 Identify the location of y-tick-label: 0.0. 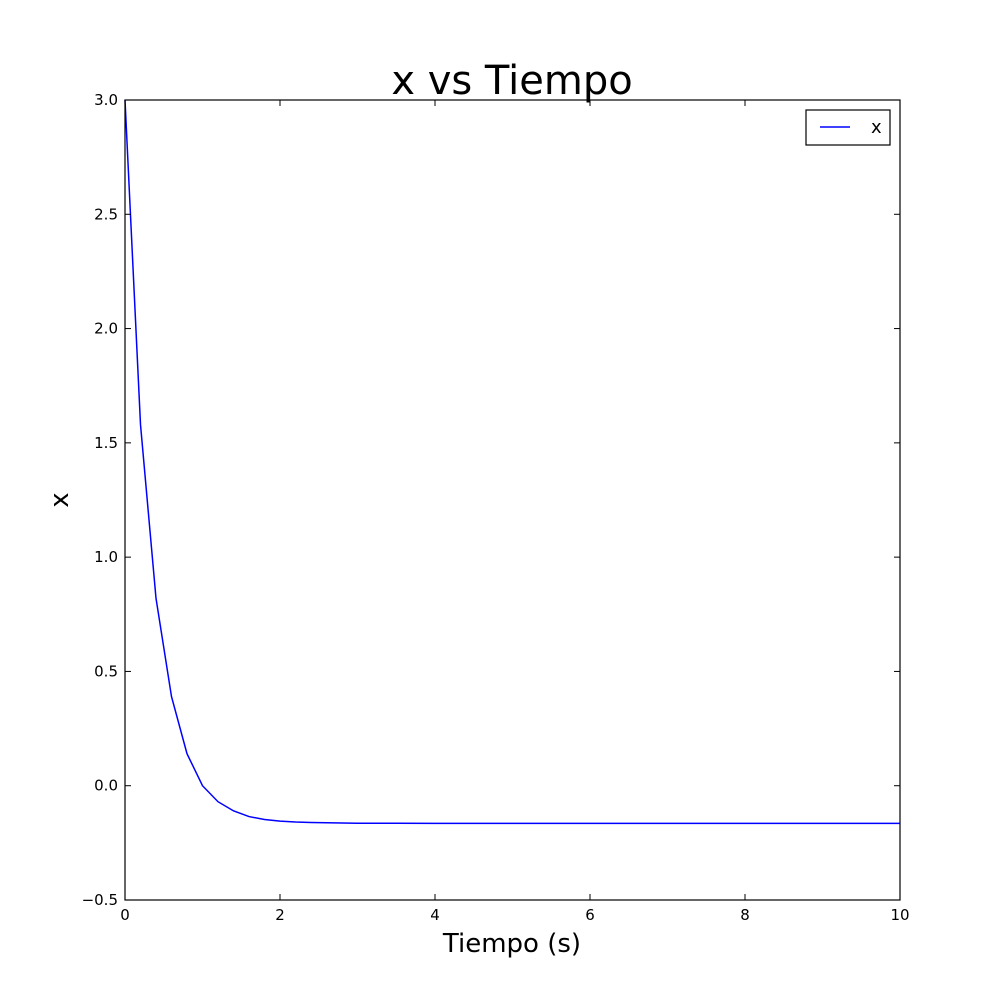
(106, 786).